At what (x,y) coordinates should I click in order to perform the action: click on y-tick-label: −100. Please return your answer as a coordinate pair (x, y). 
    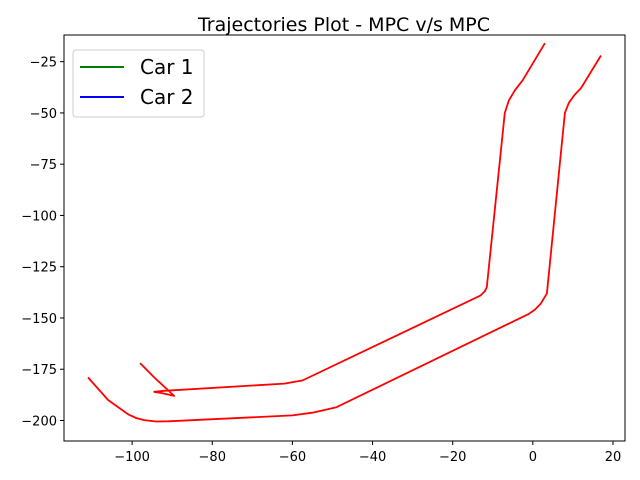
    Looking at the image, I should click on (39, 216).